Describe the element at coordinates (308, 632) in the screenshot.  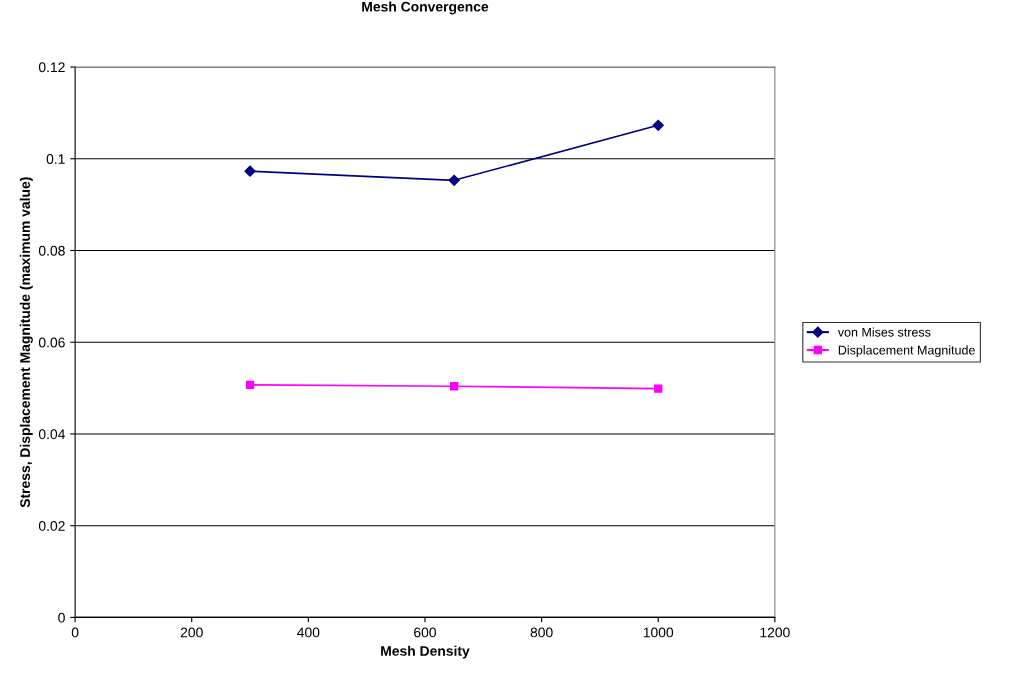
I see `x-tick-label: 400` at that location.